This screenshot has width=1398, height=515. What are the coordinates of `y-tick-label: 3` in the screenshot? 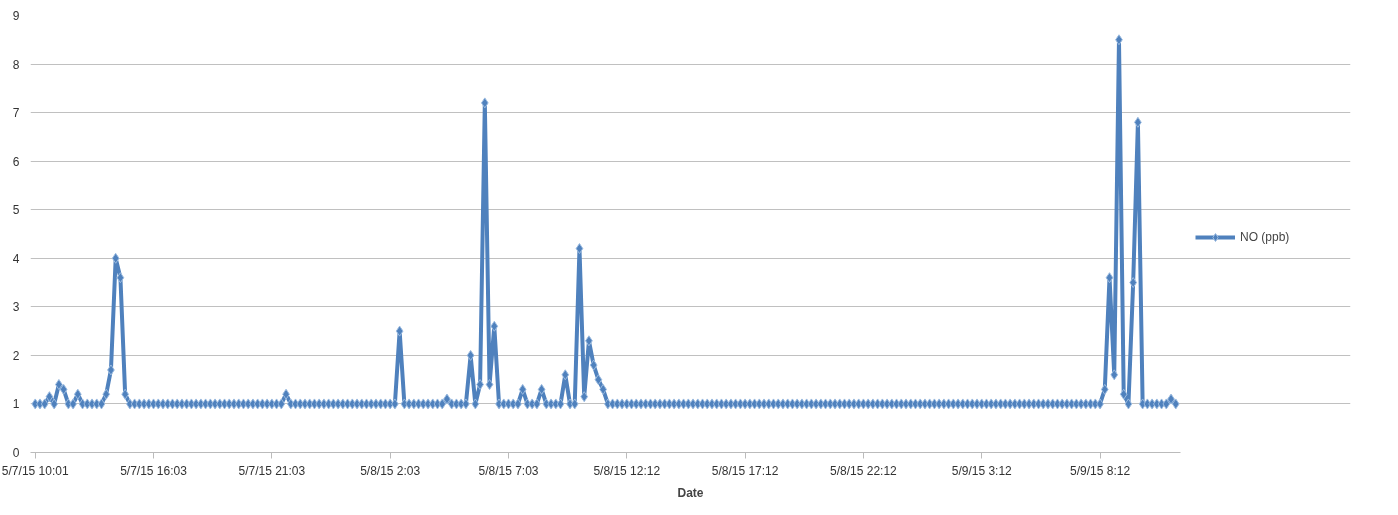 It's located at (16, 307).